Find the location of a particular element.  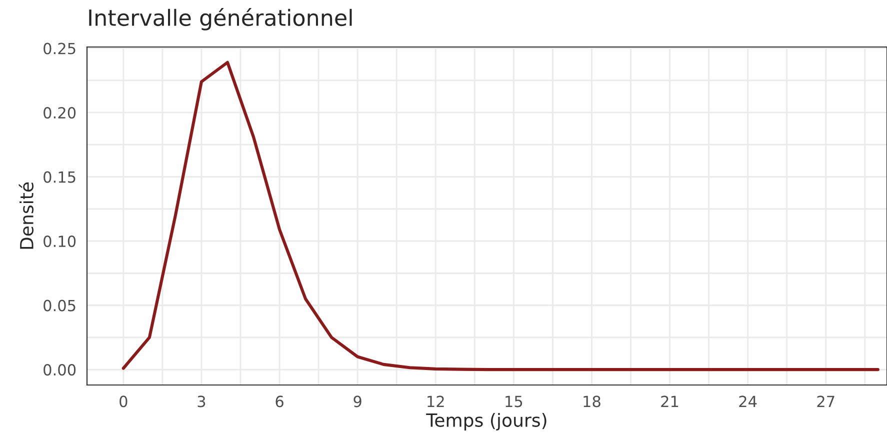

y-tick-label: 0.00 is located at coordinates (60, 370).